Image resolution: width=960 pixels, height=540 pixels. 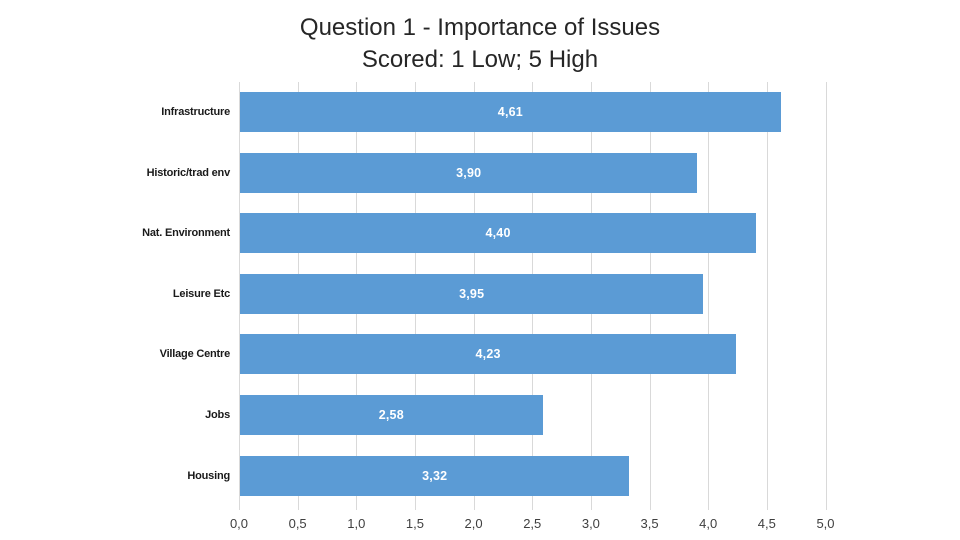 I want to click on category-label: Nat. Environment, so click(x=186, y=233).